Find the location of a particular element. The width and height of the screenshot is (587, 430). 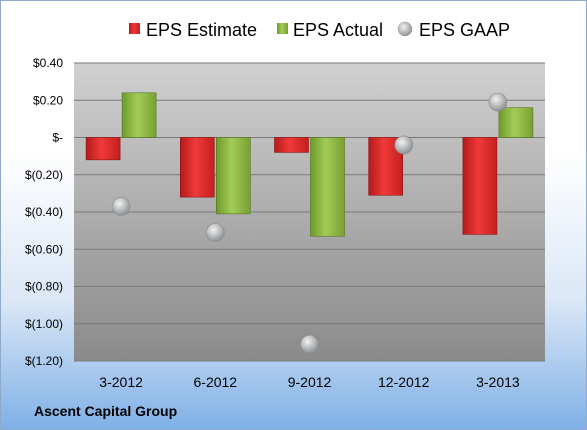

legend-label-actual: EPS Actual is located at coordinates (338, 30).